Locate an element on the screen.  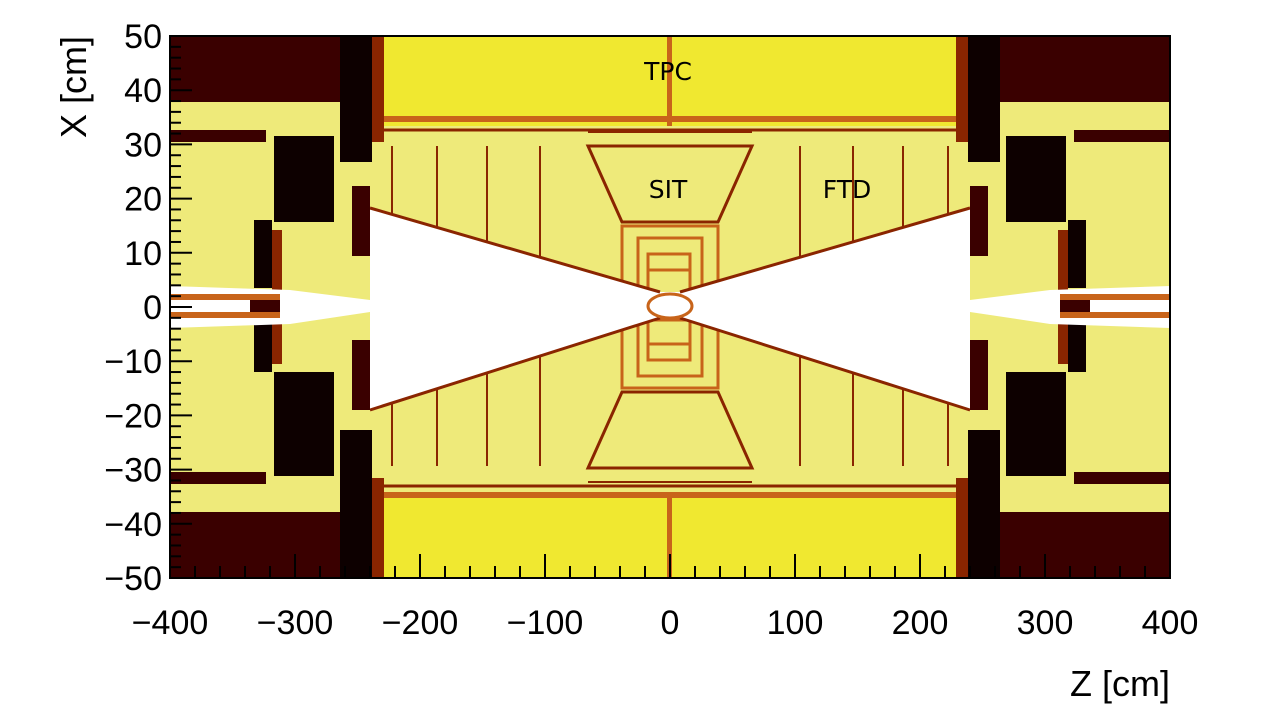
sit-upper-trapezoid is located at coordinates (670, 184).